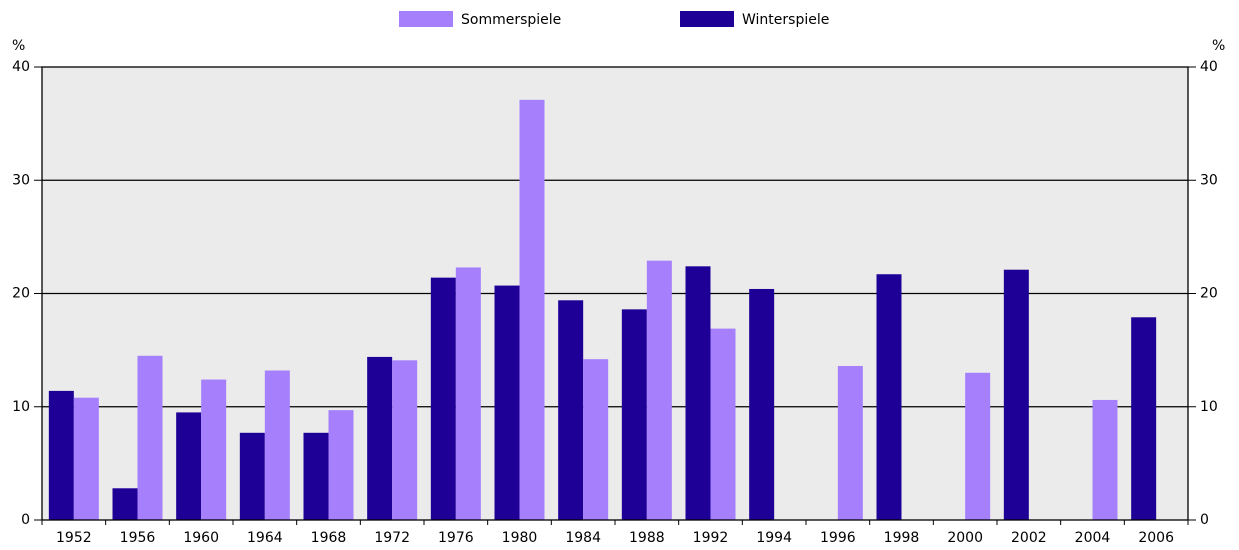 Image resolution: width=1239 pixels, height=550 pixels. Describe the element at coordinates (456, 538) in the screenshot. I see `x-tick-label: 1976` at that location.